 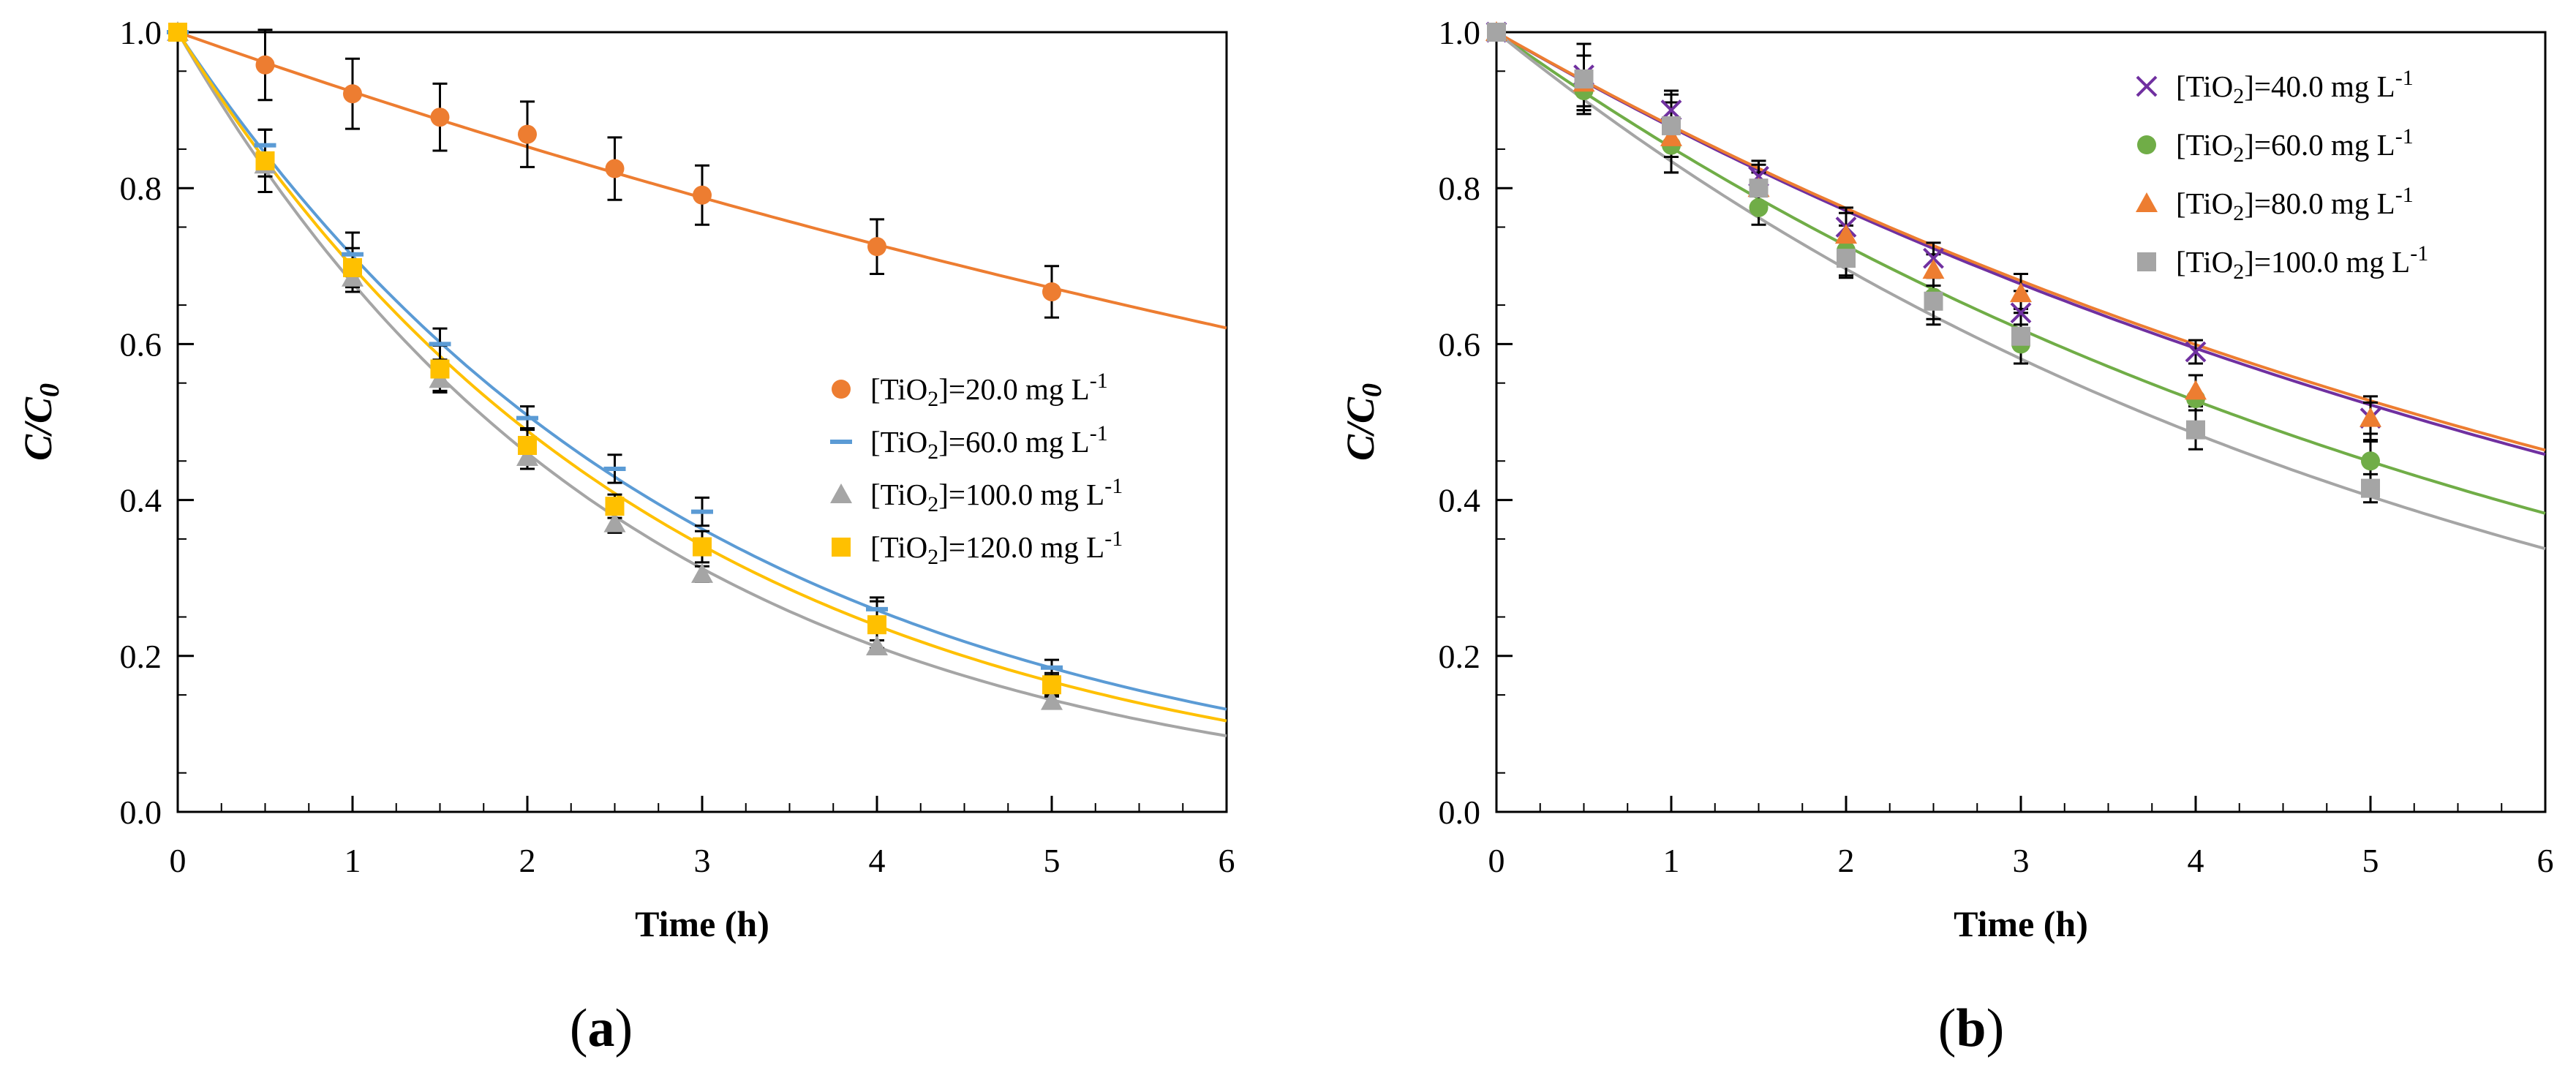 I want to click on panel-label: (a), so click(x=601, y=1028).